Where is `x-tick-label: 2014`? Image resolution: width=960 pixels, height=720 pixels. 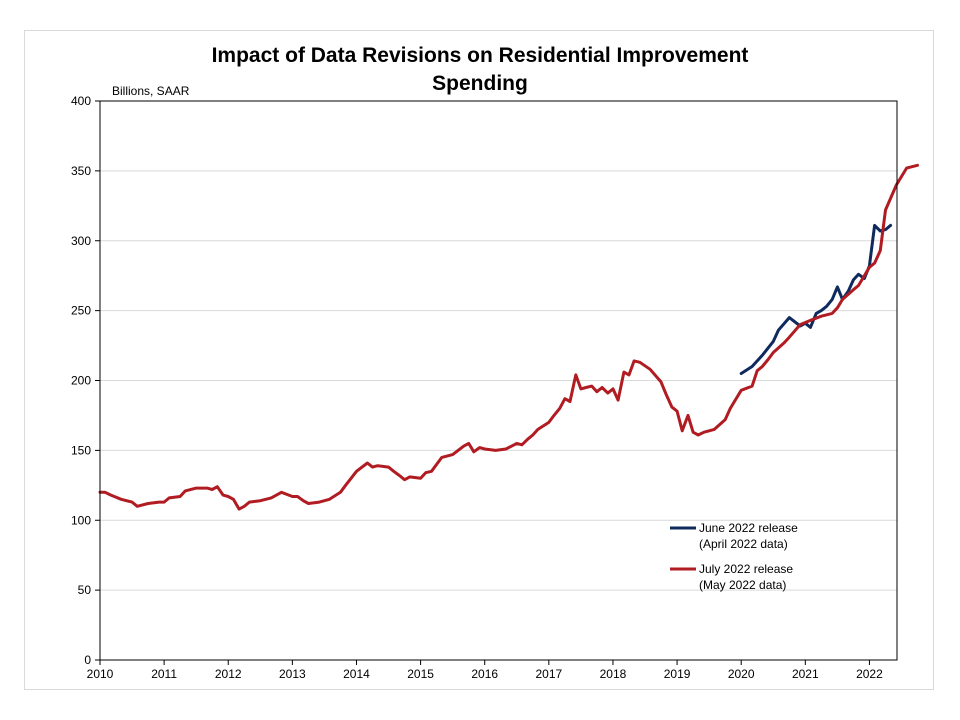 x-tick-label: 2014 is located at coordinates (356, 674).